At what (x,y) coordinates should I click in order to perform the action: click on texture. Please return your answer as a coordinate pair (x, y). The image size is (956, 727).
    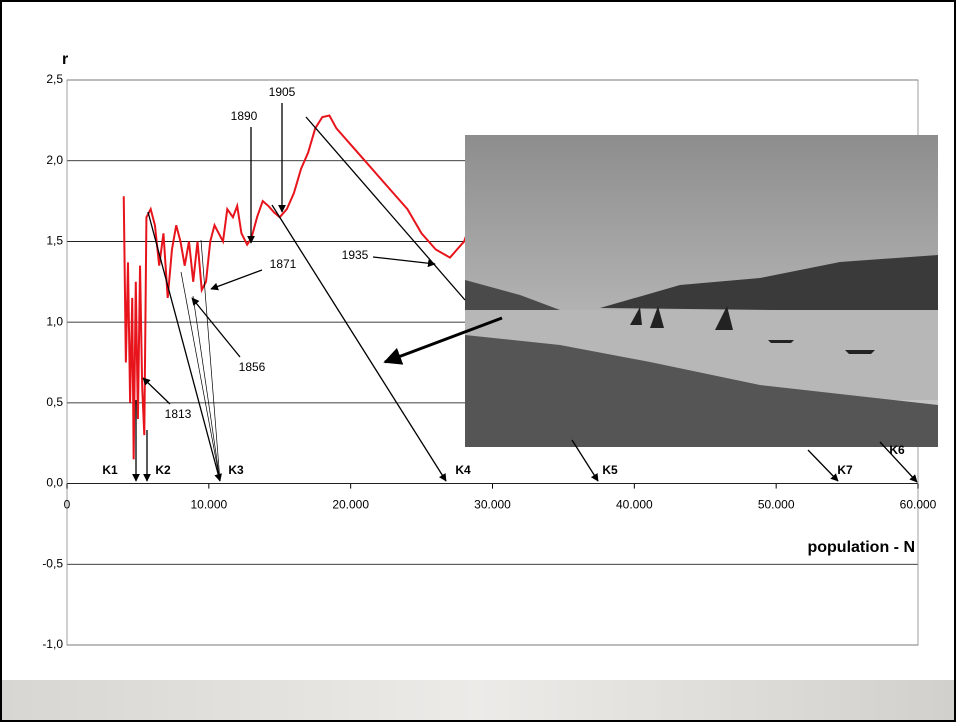
    Looking at the image, I should click on (478, 701).